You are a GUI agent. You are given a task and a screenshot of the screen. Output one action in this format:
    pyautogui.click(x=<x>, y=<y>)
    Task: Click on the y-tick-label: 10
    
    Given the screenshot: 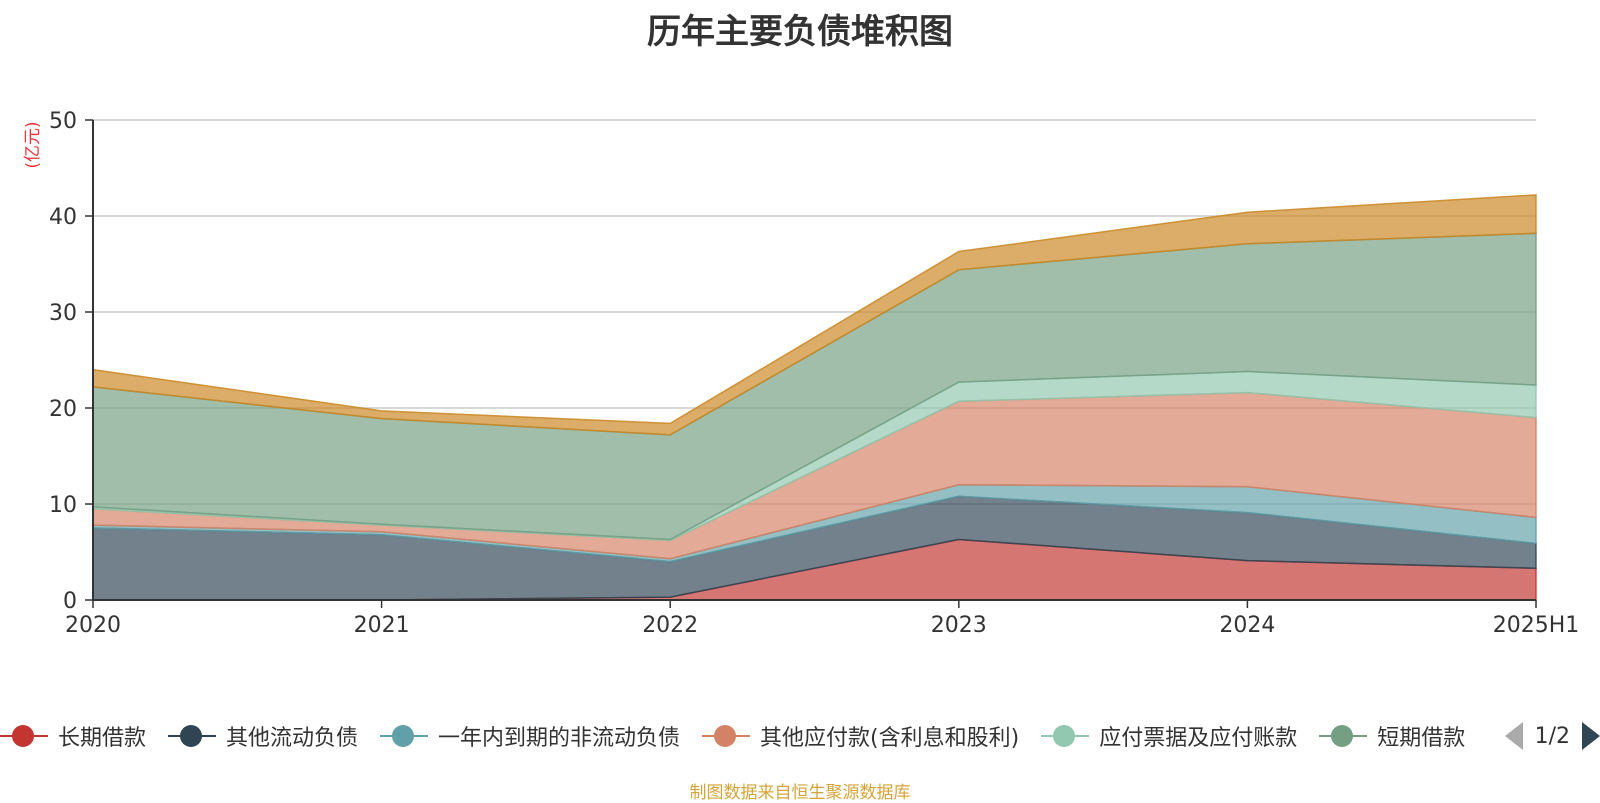 What is the action you would take?
    pyautogui.click(x=63, y=505)
    